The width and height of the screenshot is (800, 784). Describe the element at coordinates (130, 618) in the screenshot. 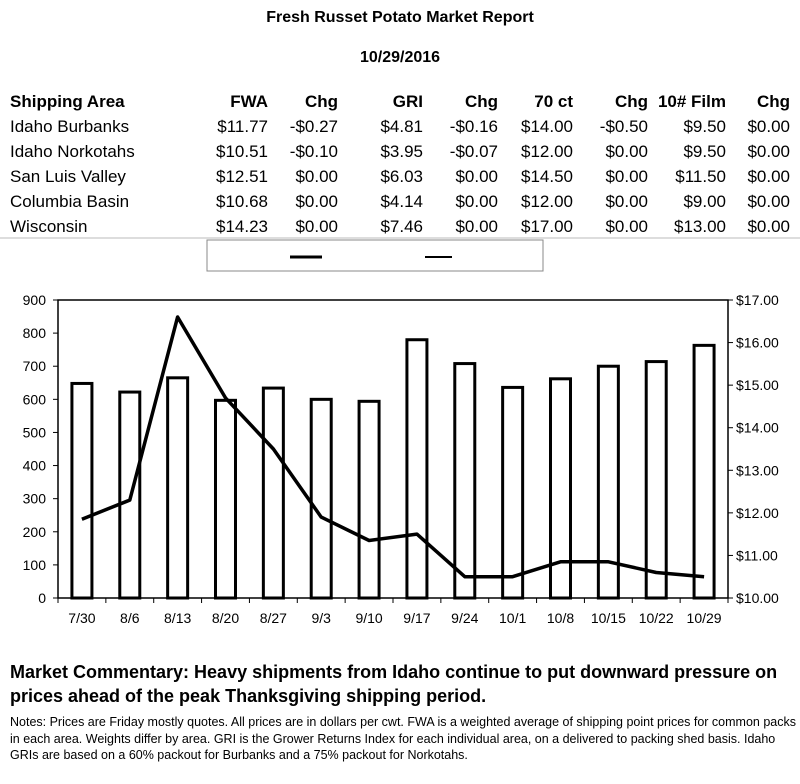

I see `x-axis-tick-label: 8/6` at that location.